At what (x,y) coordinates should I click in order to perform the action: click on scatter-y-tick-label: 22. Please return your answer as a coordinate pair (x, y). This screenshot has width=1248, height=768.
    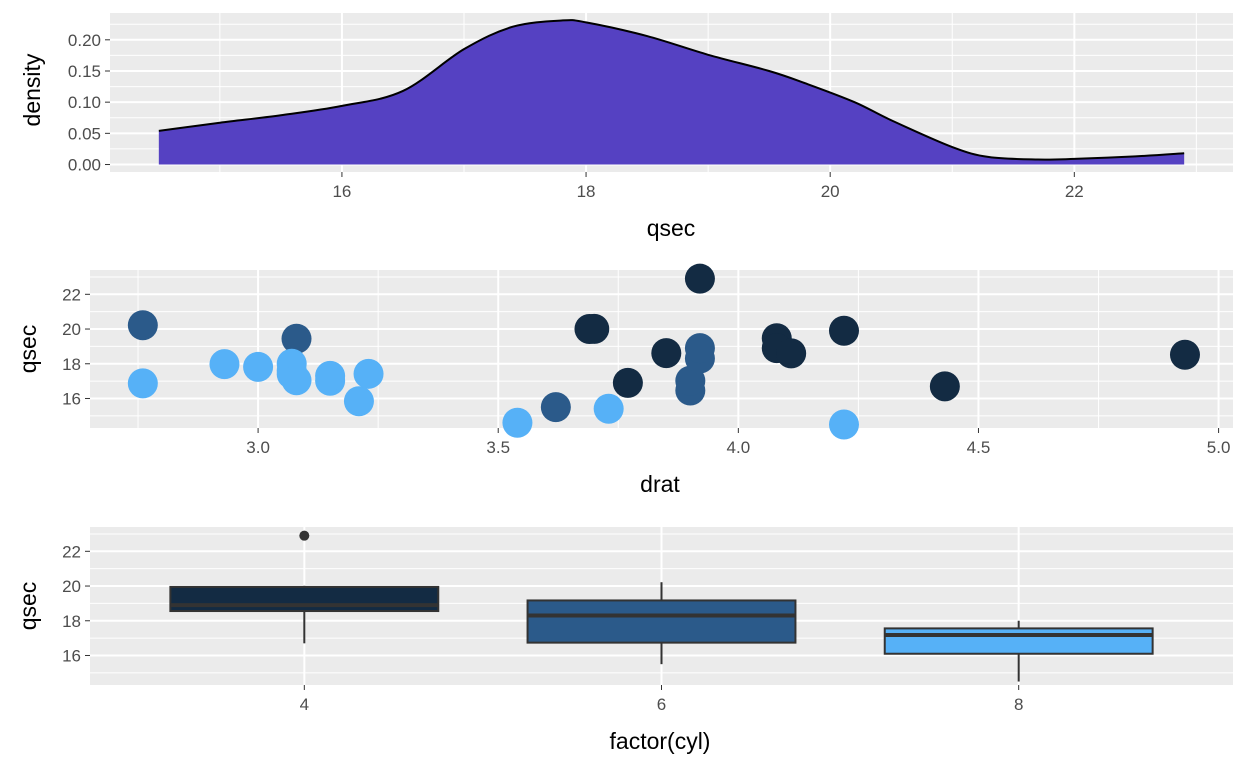
    Looking at the image, I should click on (71, 294).